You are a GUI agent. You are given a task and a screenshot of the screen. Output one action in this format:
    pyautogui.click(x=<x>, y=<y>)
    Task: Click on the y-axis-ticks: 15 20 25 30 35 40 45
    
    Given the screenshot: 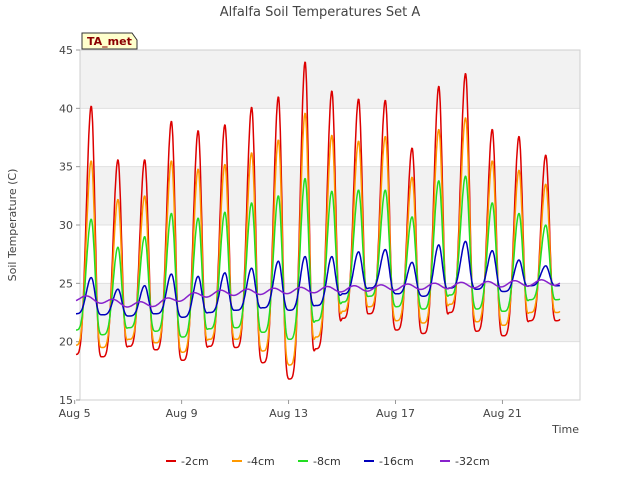 What is the action you would take?
    pyautogui.click(x=69, y=225)
    